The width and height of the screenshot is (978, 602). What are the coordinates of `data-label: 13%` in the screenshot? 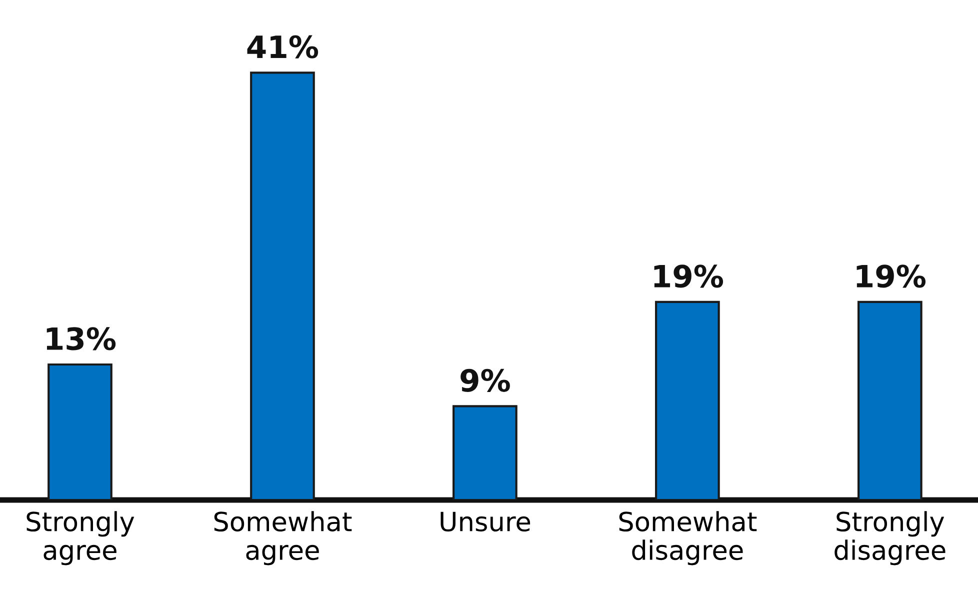 It's located at (81, 338).